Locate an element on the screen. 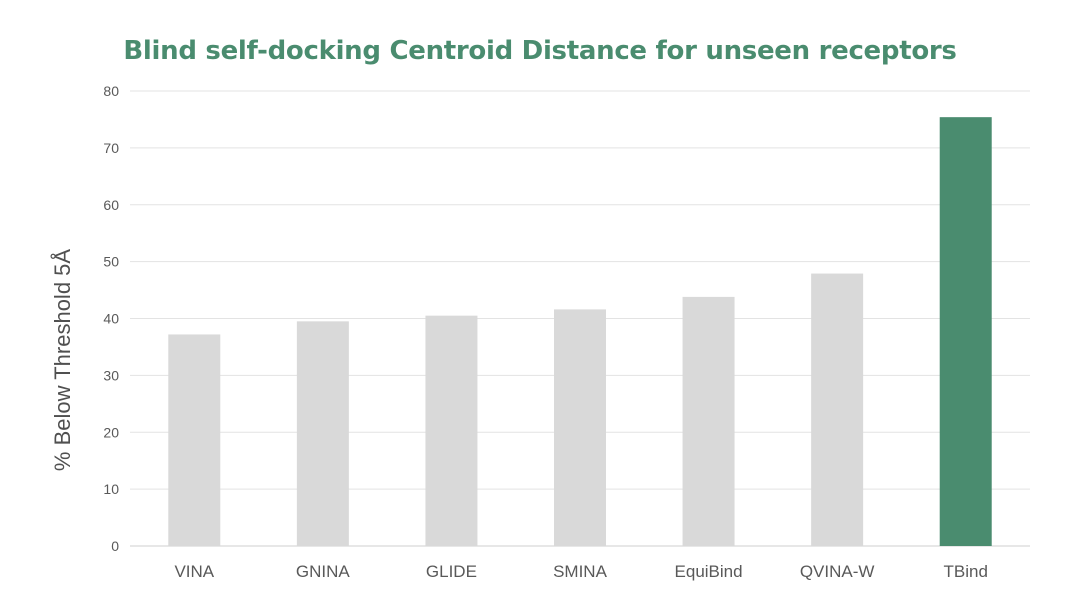 The image size is (1080, 605). x-tick-label: GNINA is located at coordinates (323, 571).